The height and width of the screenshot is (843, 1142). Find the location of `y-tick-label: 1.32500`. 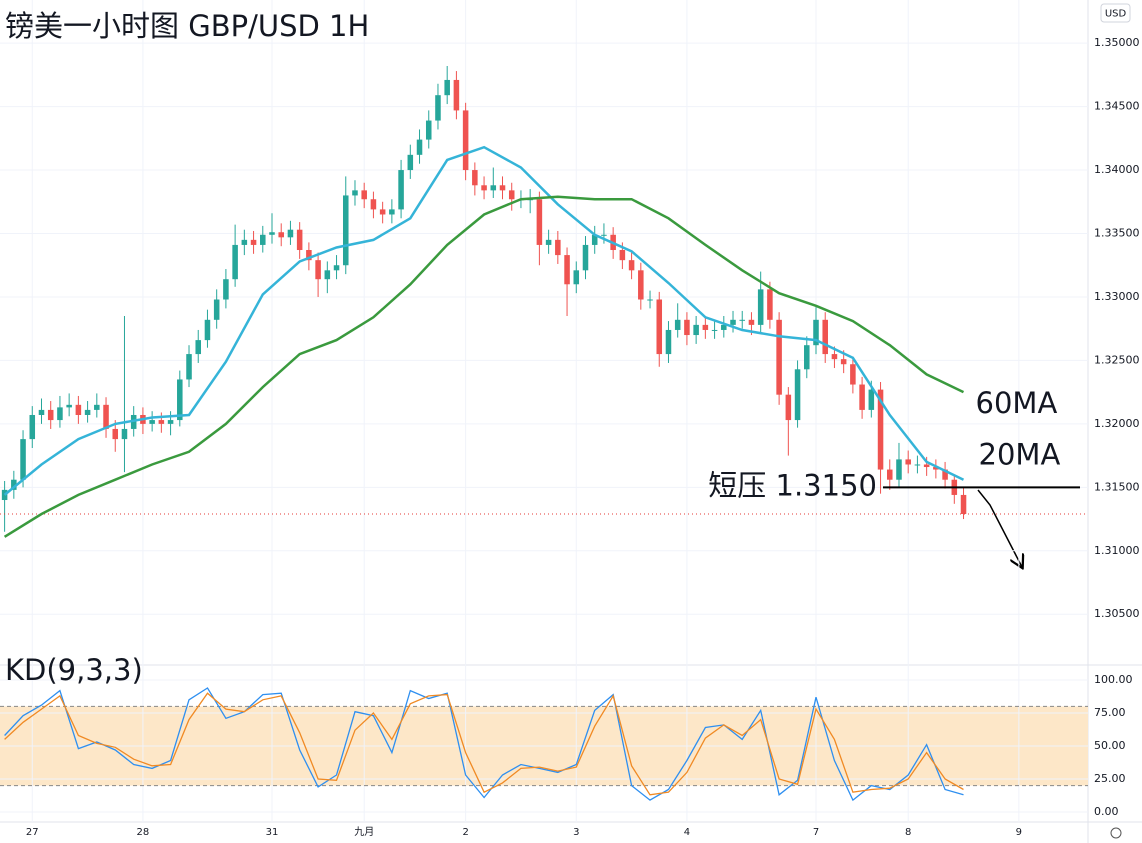

y-tick-label: 1.32500 is located at coordinates (1117, 359).